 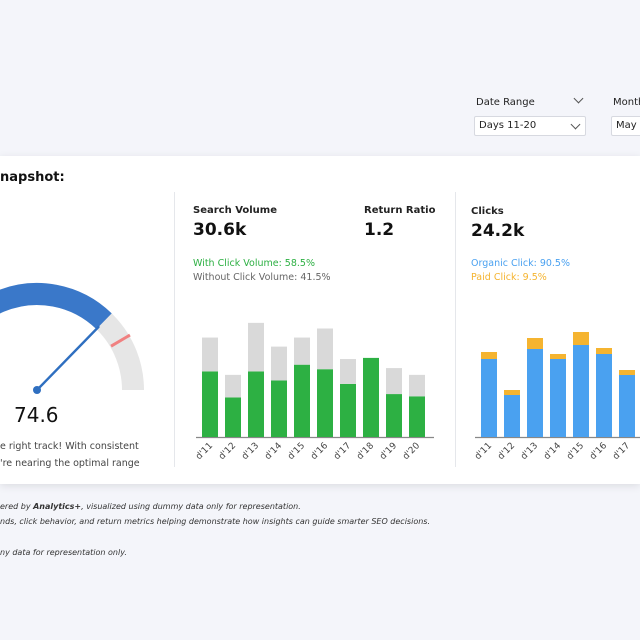 I want to click on without-click-legend: Without Click Volume: 41.5%, so click(x=262, y=277).